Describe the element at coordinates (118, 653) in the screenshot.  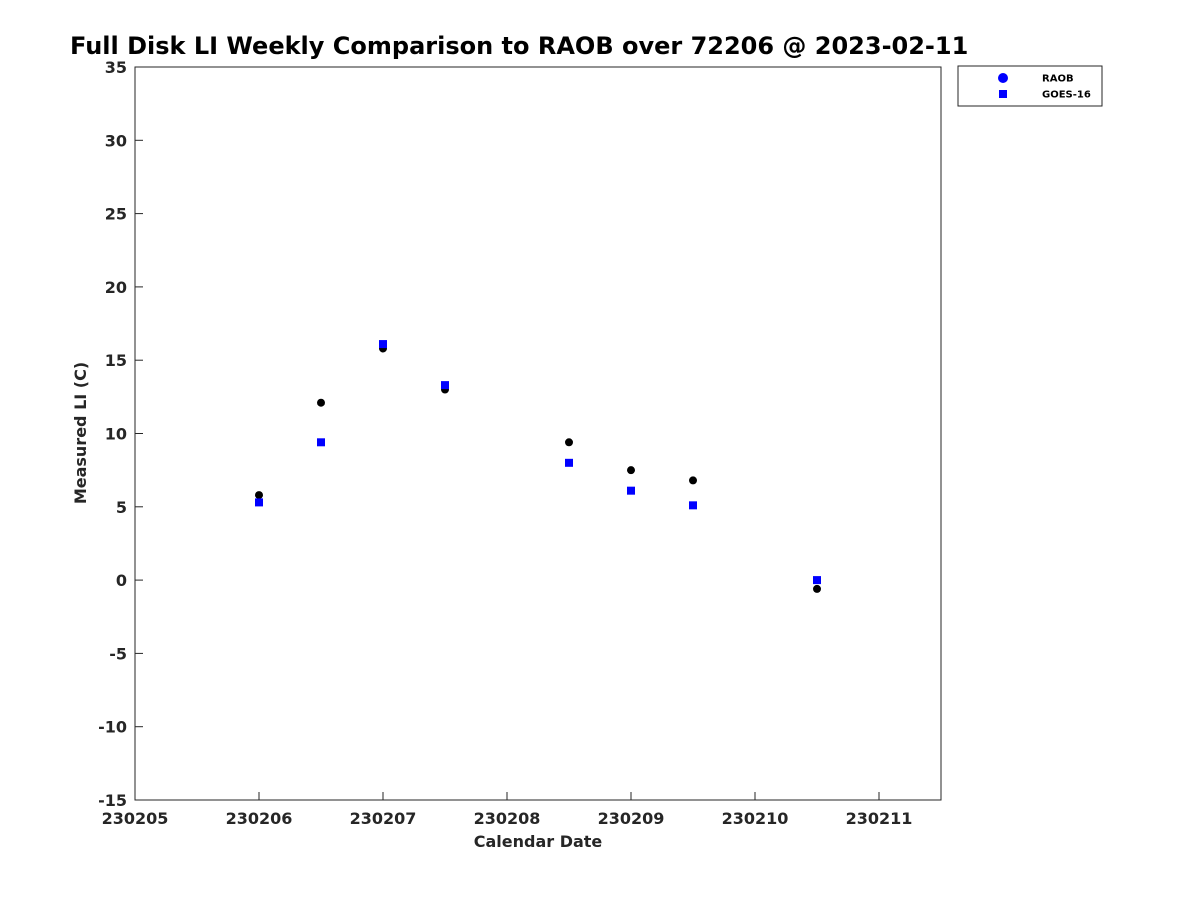
I see `y-tick-label: -5` at that location.